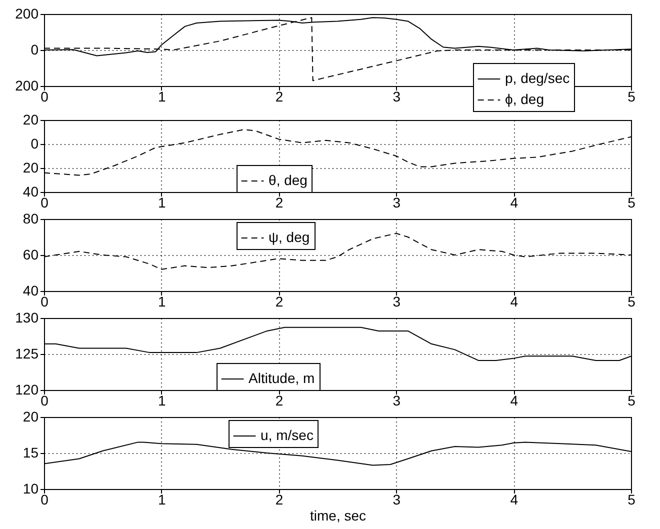 The height and width of the screenshot is (529, 660). Describe the element at coordinates (30, 254) in the screenshot. I see `y-tick-label: 60` at that location.